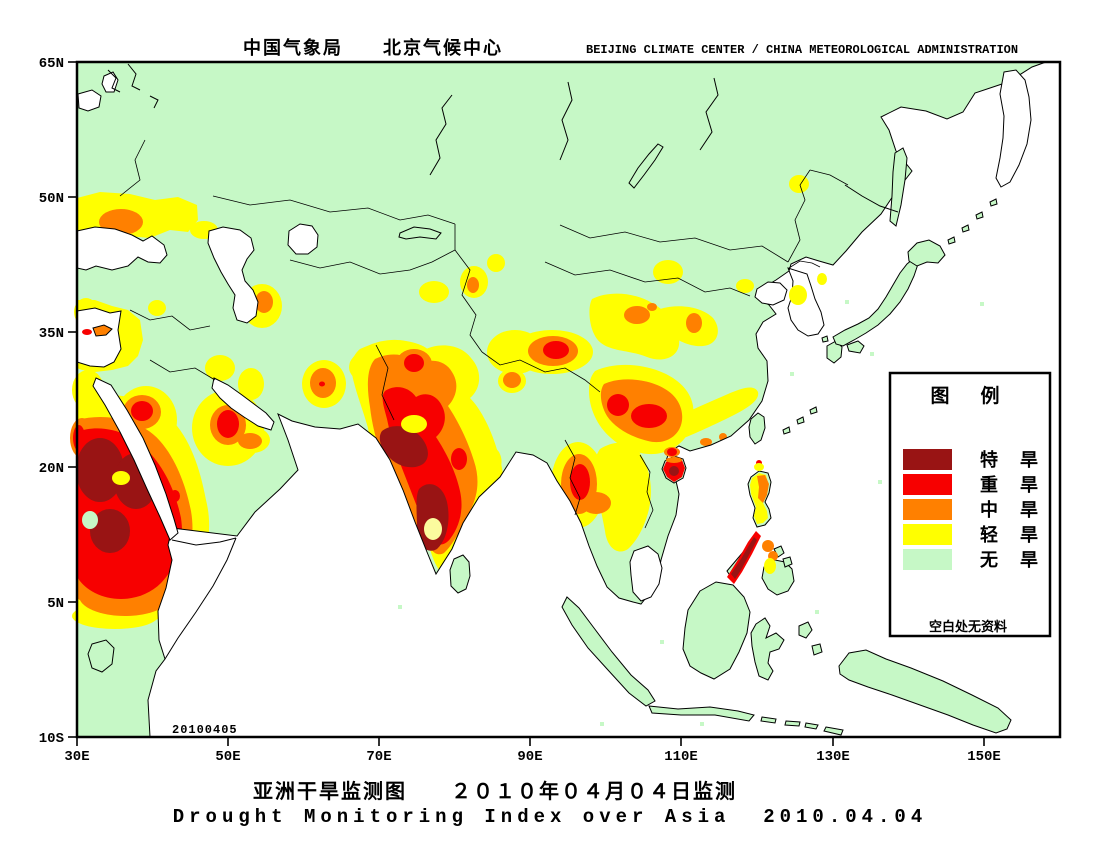 This screenshot has width=1100, height=850. Describe the element at coordinates (495, 792) in the screenshot. I see `footer-caption-chinese: 亚洲干旱监测图 ２０１０年０４月０４日监测` at that location.